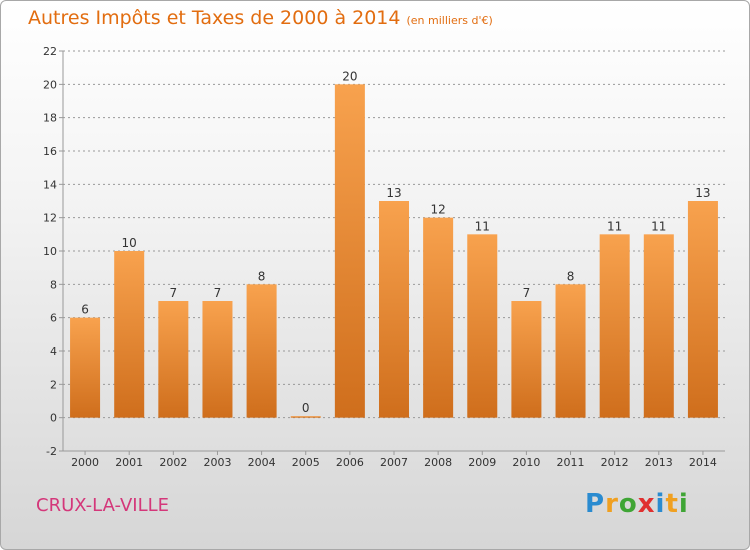 This screenshot has width=750, height=550. Describe the element at coordinates (571, 276) in the screenshot. I see `value-label-2011: 8` at that location.